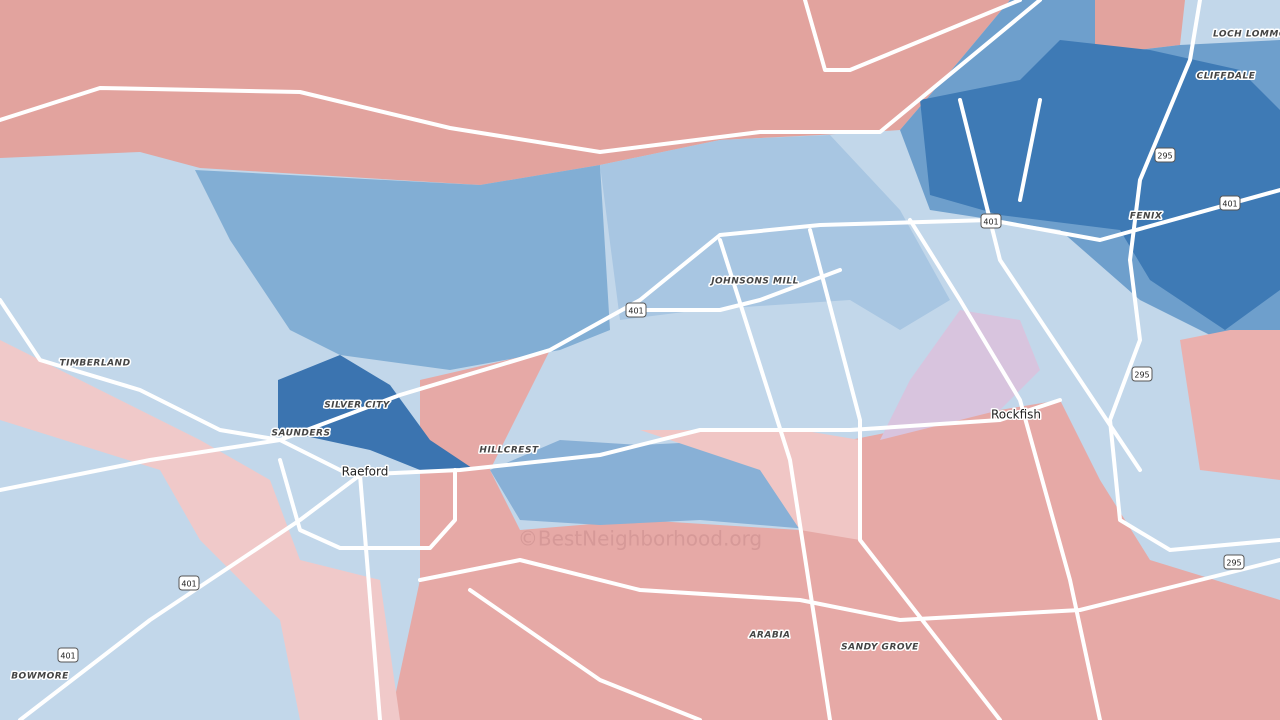 The image size is (1280, 720). Describe the element at coordinates (754, 282) in the screenshot. I see `place-label: JOHNSONS MILL` at that location.